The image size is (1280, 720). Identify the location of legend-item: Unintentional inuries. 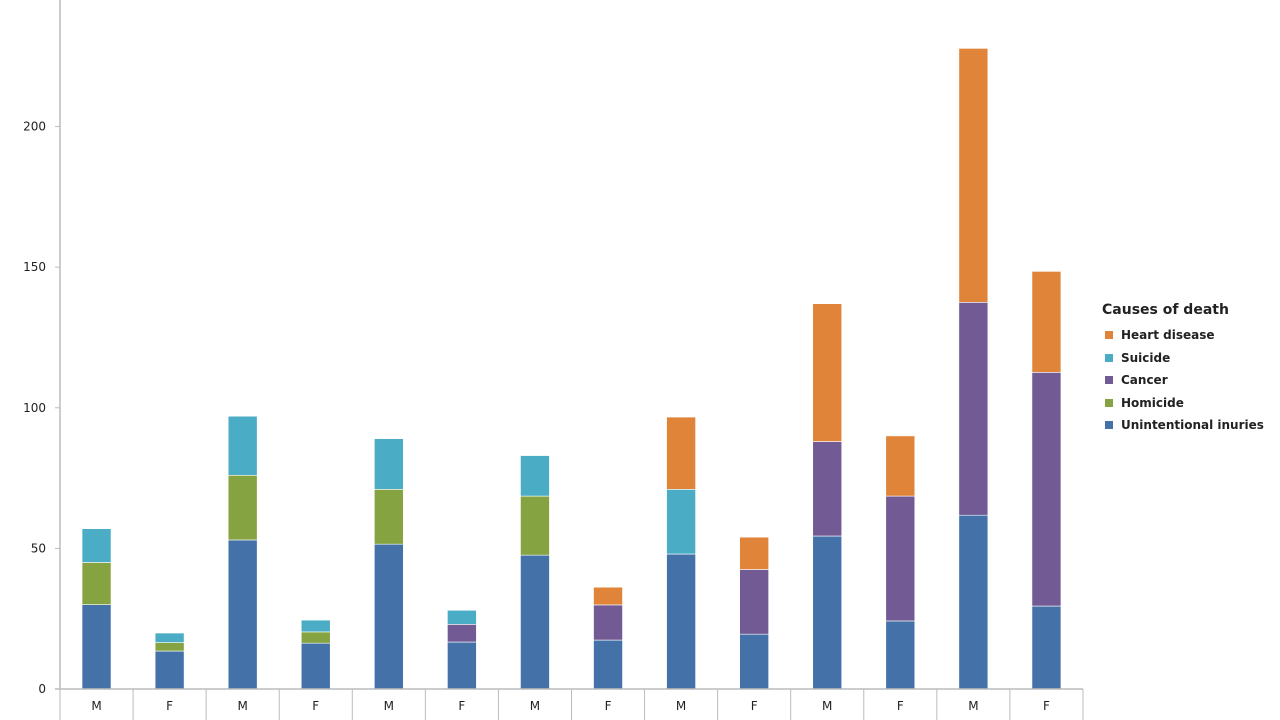
(1183, 425).